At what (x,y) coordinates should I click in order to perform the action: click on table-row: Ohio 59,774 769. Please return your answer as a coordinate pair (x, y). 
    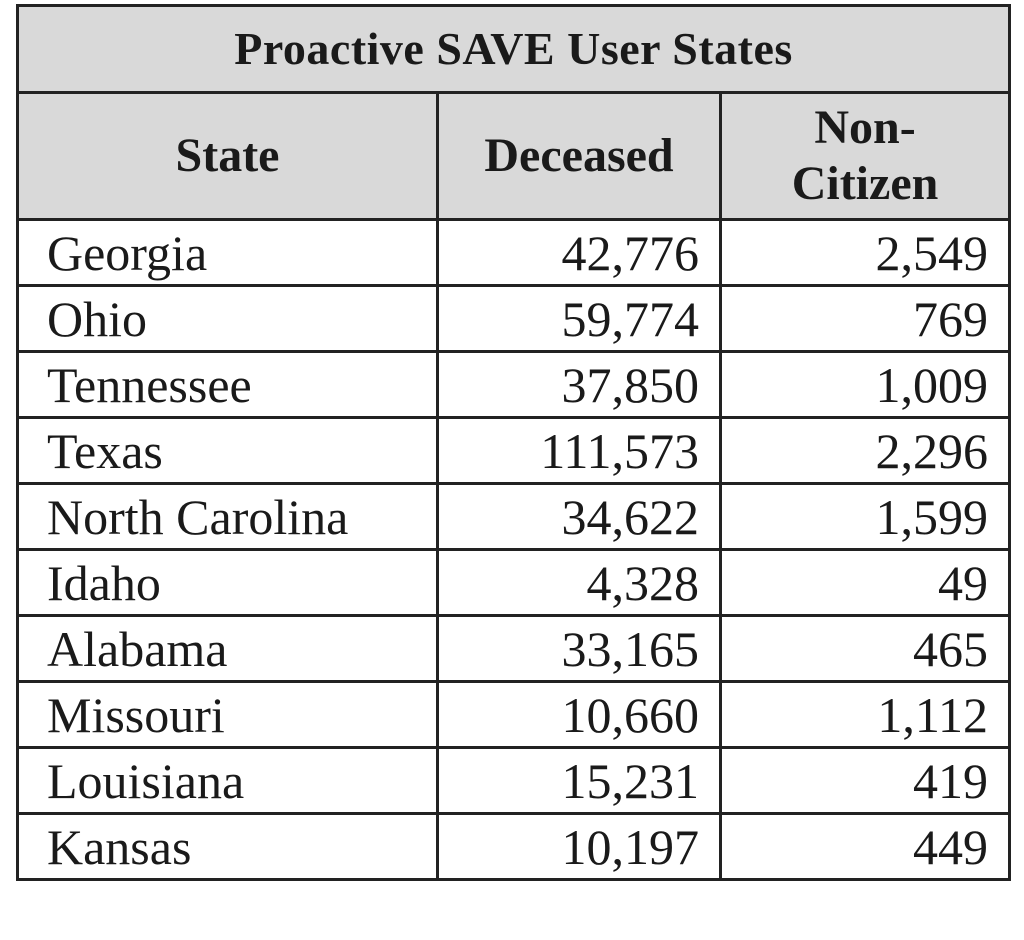
    Looking at the image, I should click on (513, 318).